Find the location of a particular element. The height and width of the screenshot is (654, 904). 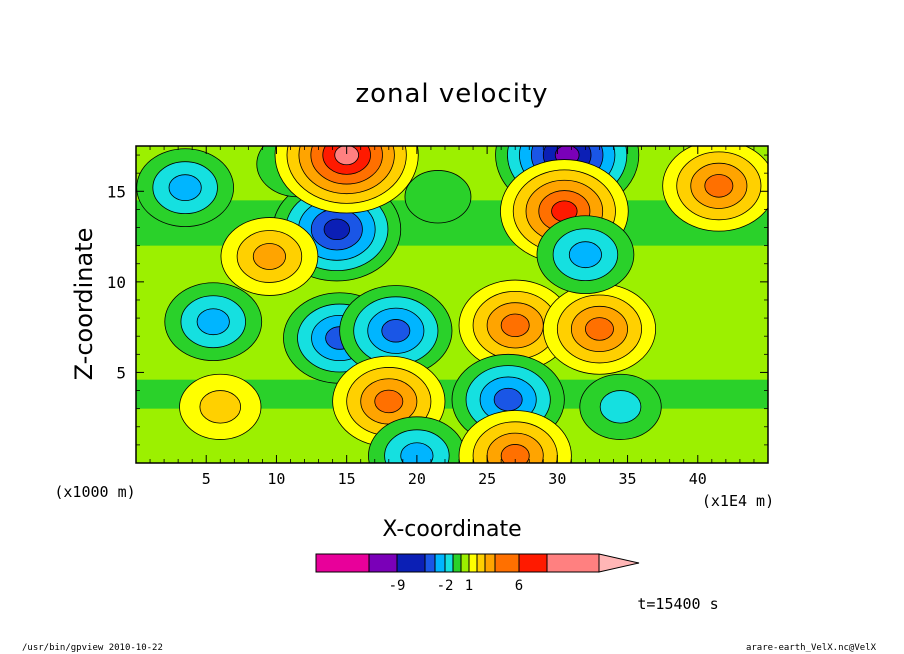

x-tick-label: 40 is located at coordinates (698, 479).